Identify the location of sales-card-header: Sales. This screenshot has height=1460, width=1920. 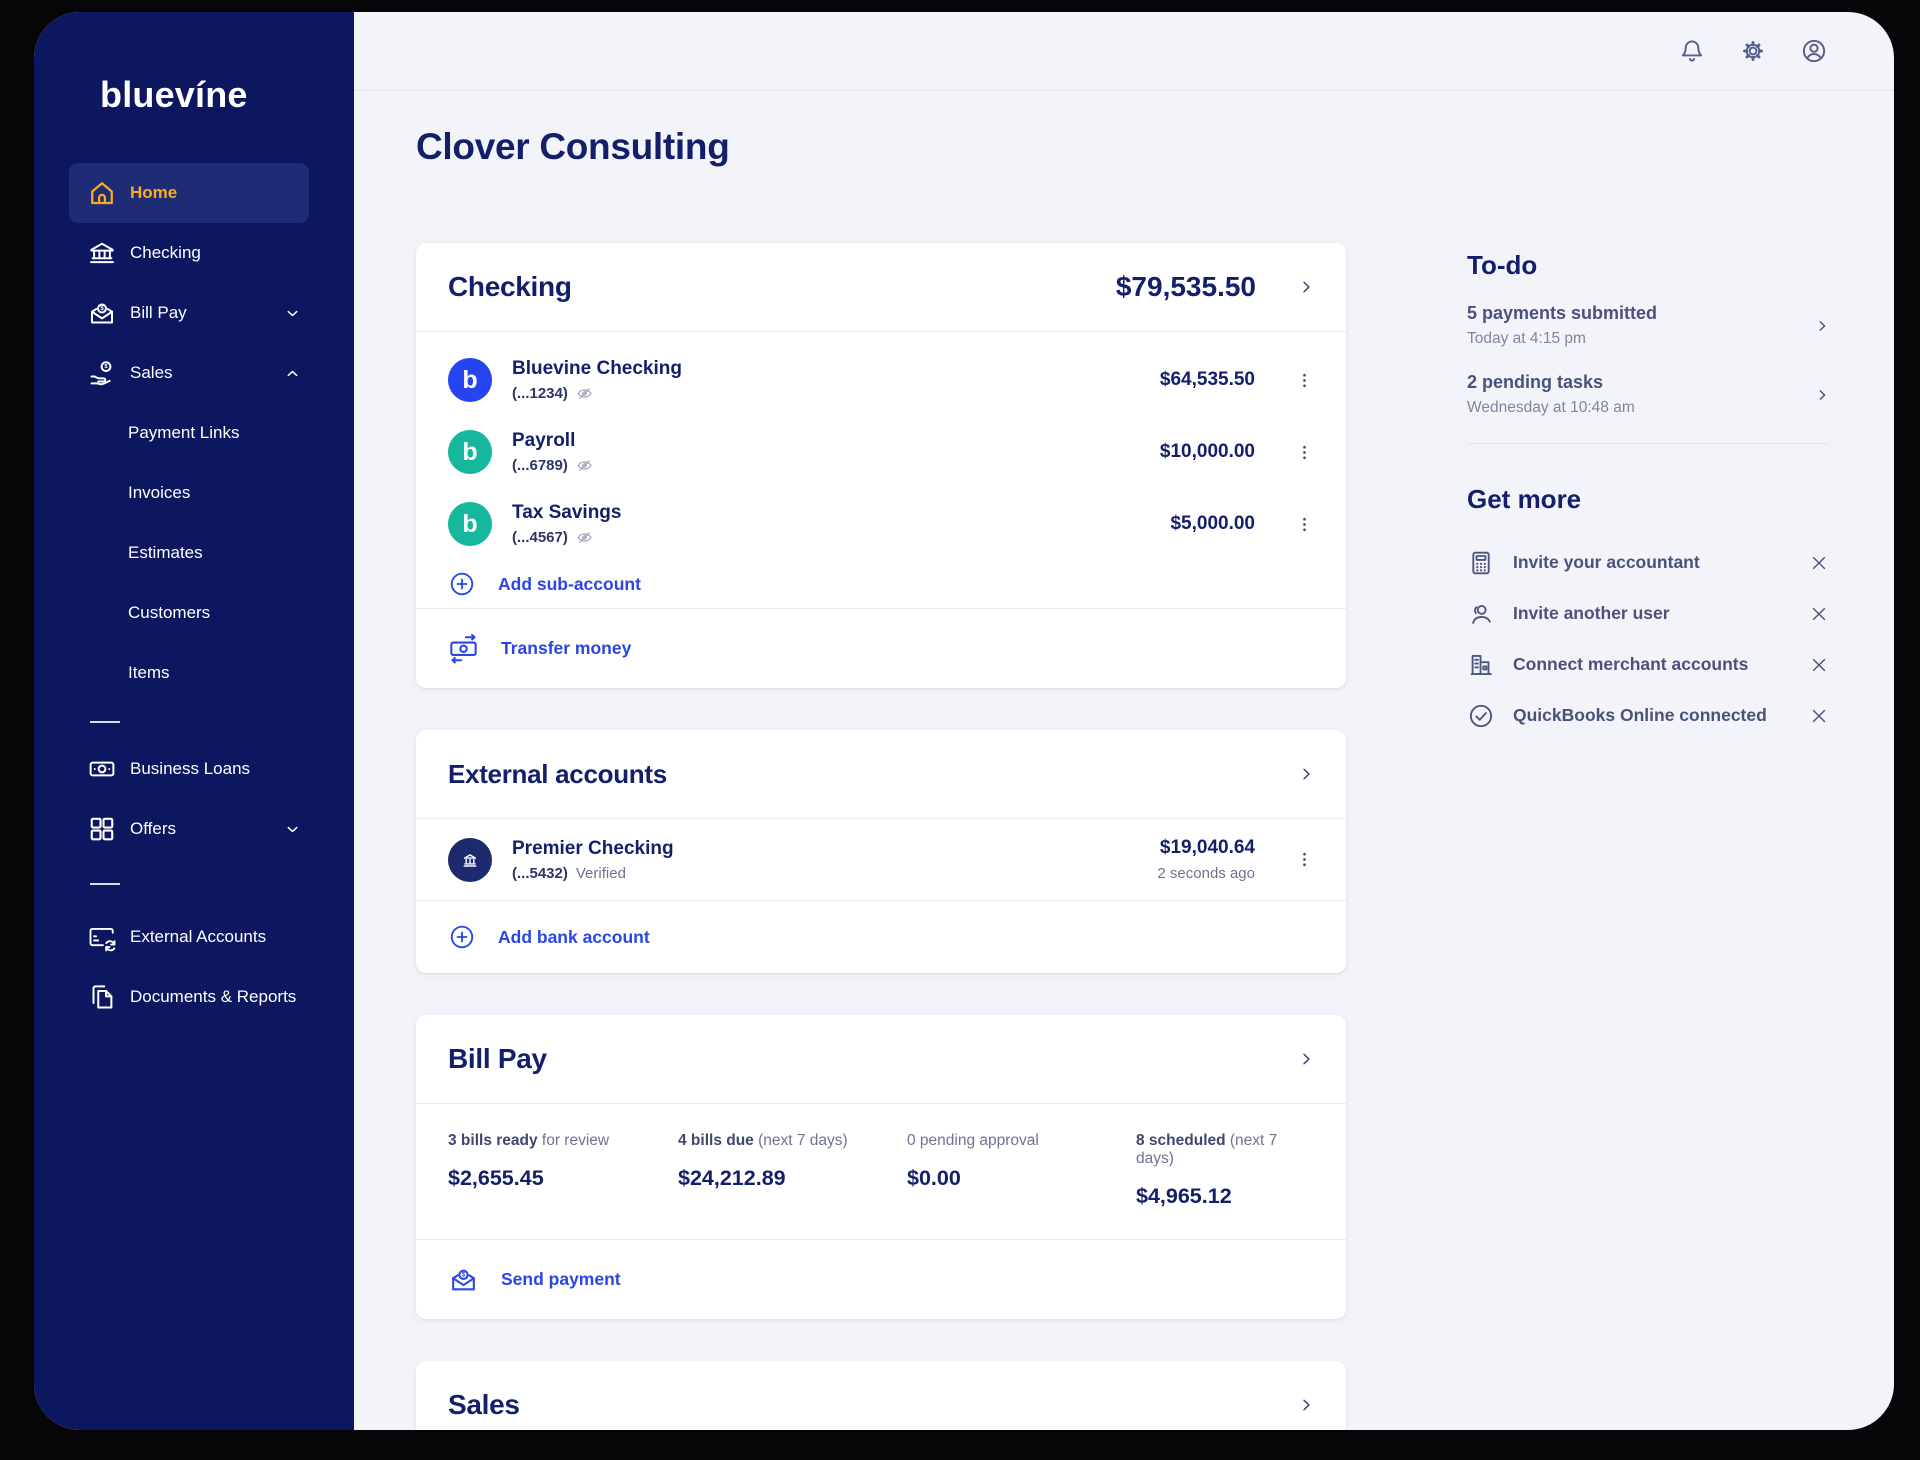
(881, 1395).